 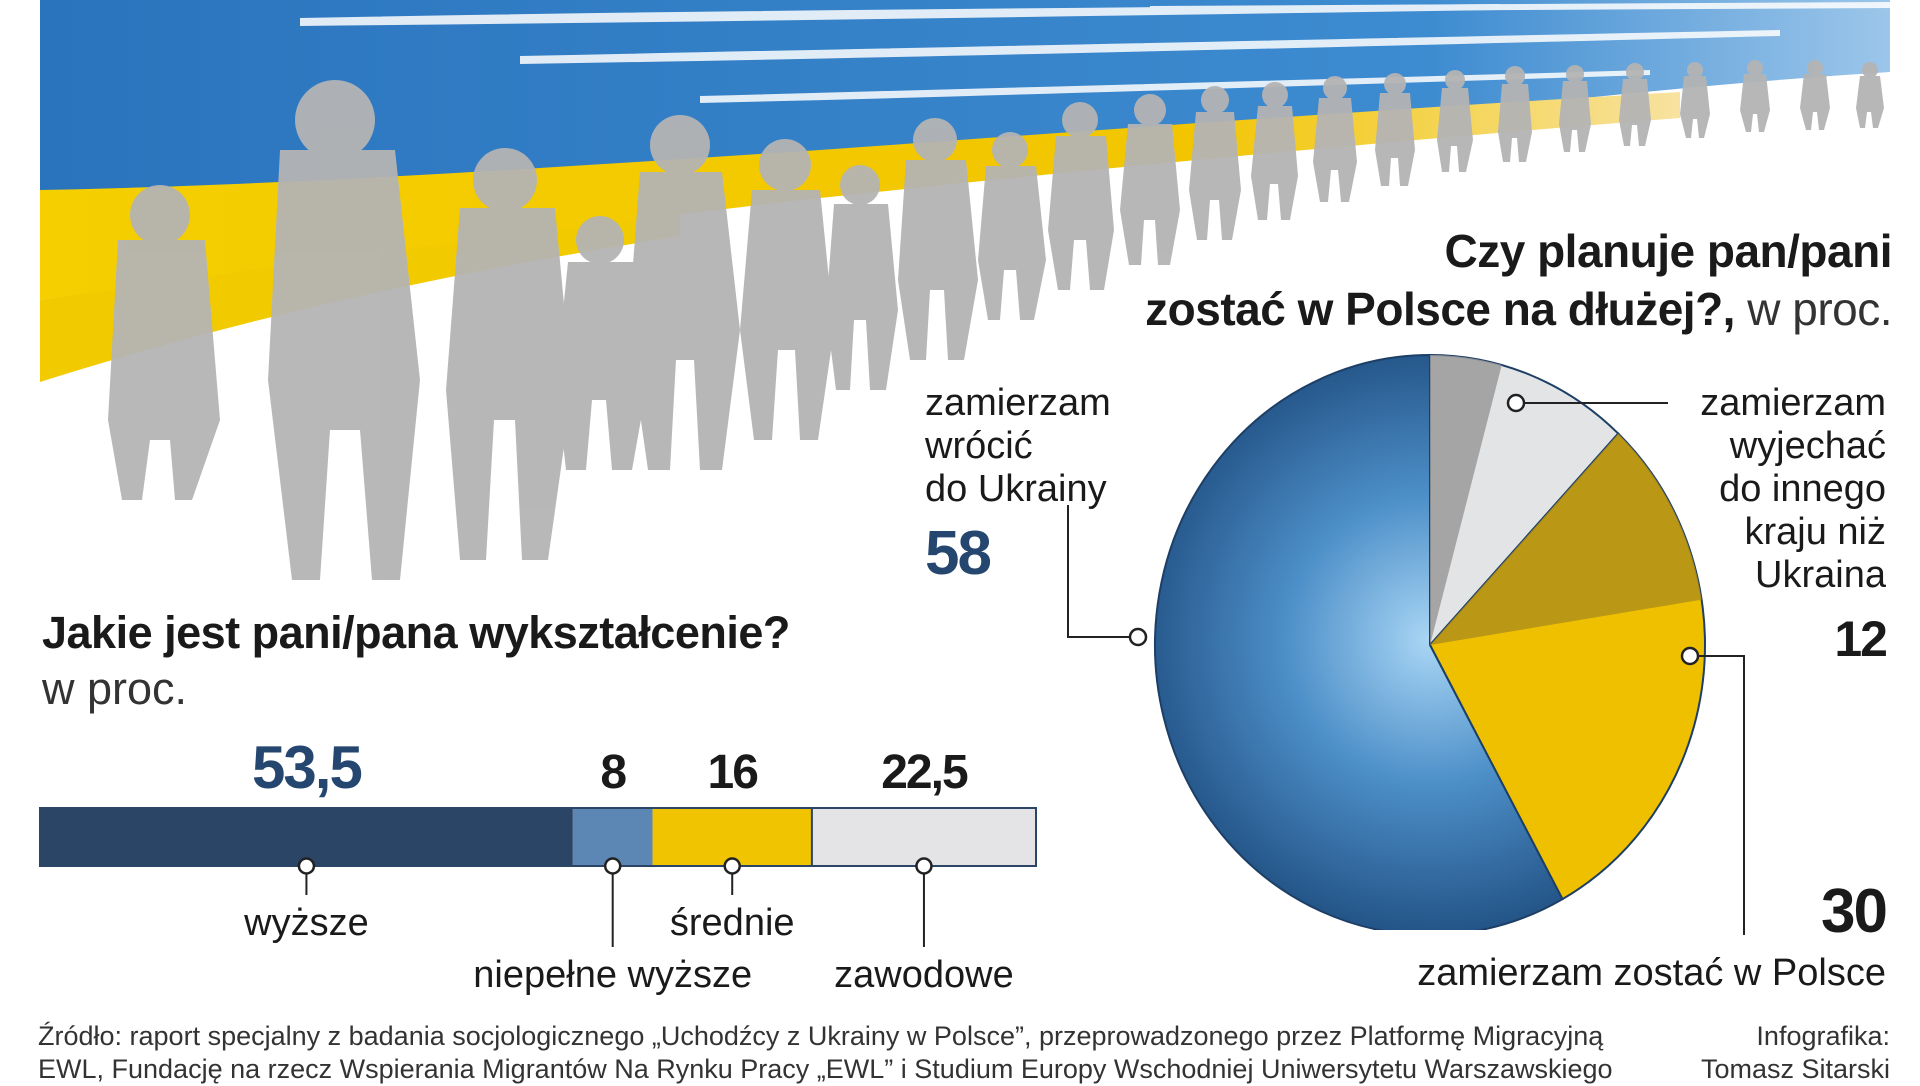 What do you see at coordinates (1795, 1053) in the screenshot?
I see `credit-note: Infografika: Tomasz Sitarski` at bounding box center [1795, 1053].